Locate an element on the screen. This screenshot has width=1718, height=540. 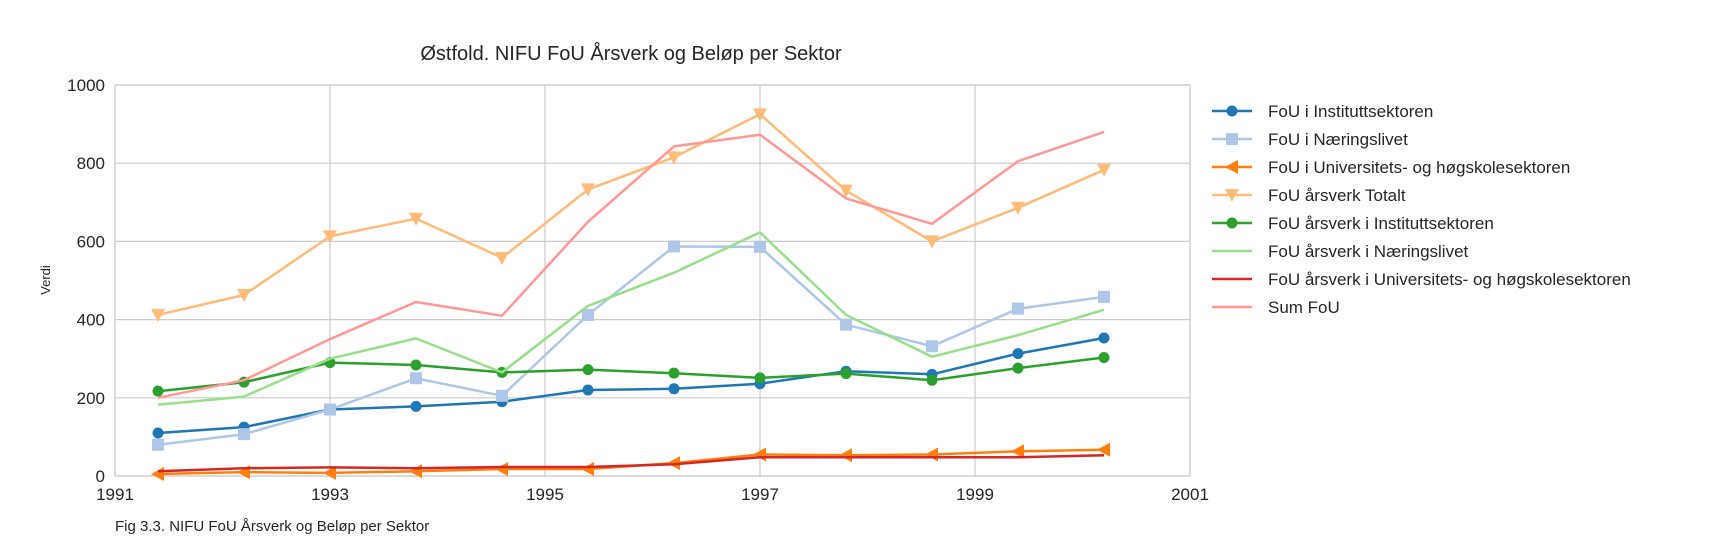
legend-item: FoU årsverk i Instituttsektoren is located at coordinates (1353, 223).